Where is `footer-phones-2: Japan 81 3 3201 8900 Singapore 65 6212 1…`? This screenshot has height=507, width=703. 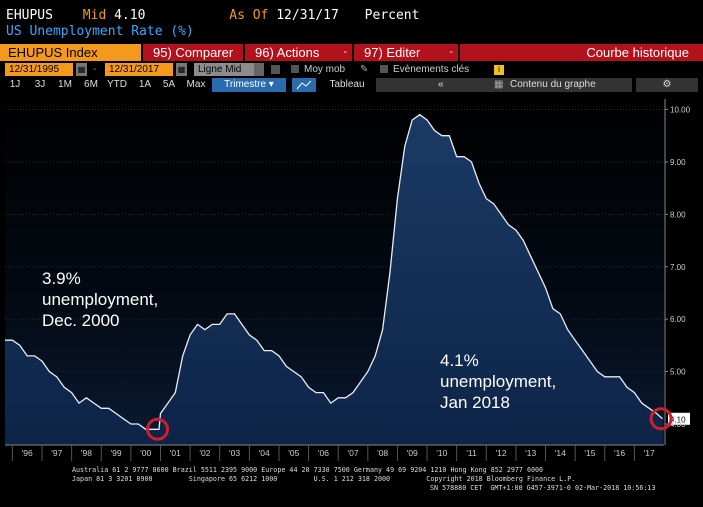 footer-phones-2: Japan 81 3 3201 8900 Singapore 65 6212 1… is located at coordinates (324, 479).